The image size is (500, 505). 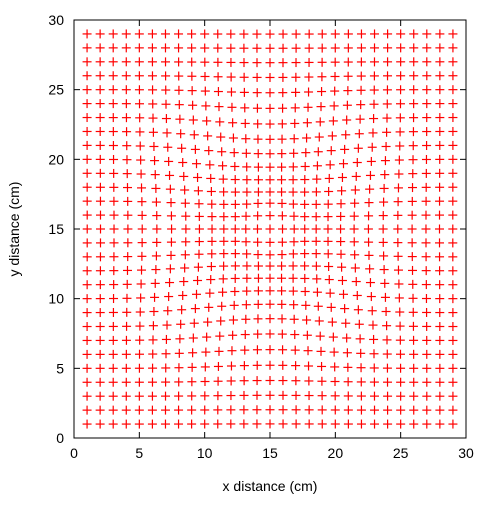 What do you see at coordinates (60, 368) in the screenshot?
I see `y-tick-label: 5` at bounding box center [60, 368].